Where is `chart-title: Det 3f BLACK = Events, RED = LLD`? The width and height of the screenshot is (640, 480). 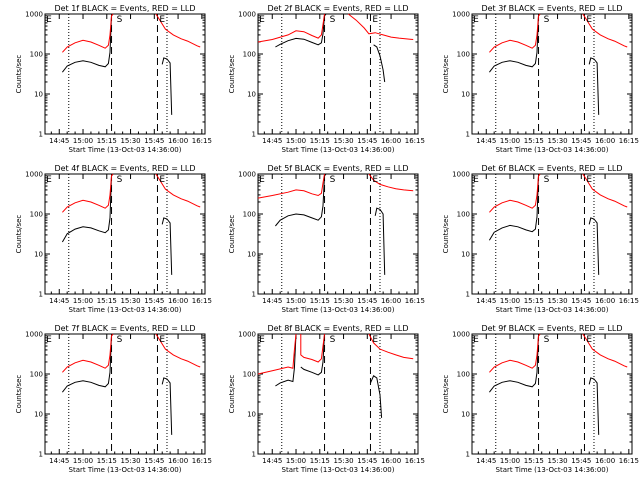 chart-title: Det 3f BLACK = Events, RED = LLD is located at coordinates (551, 8).